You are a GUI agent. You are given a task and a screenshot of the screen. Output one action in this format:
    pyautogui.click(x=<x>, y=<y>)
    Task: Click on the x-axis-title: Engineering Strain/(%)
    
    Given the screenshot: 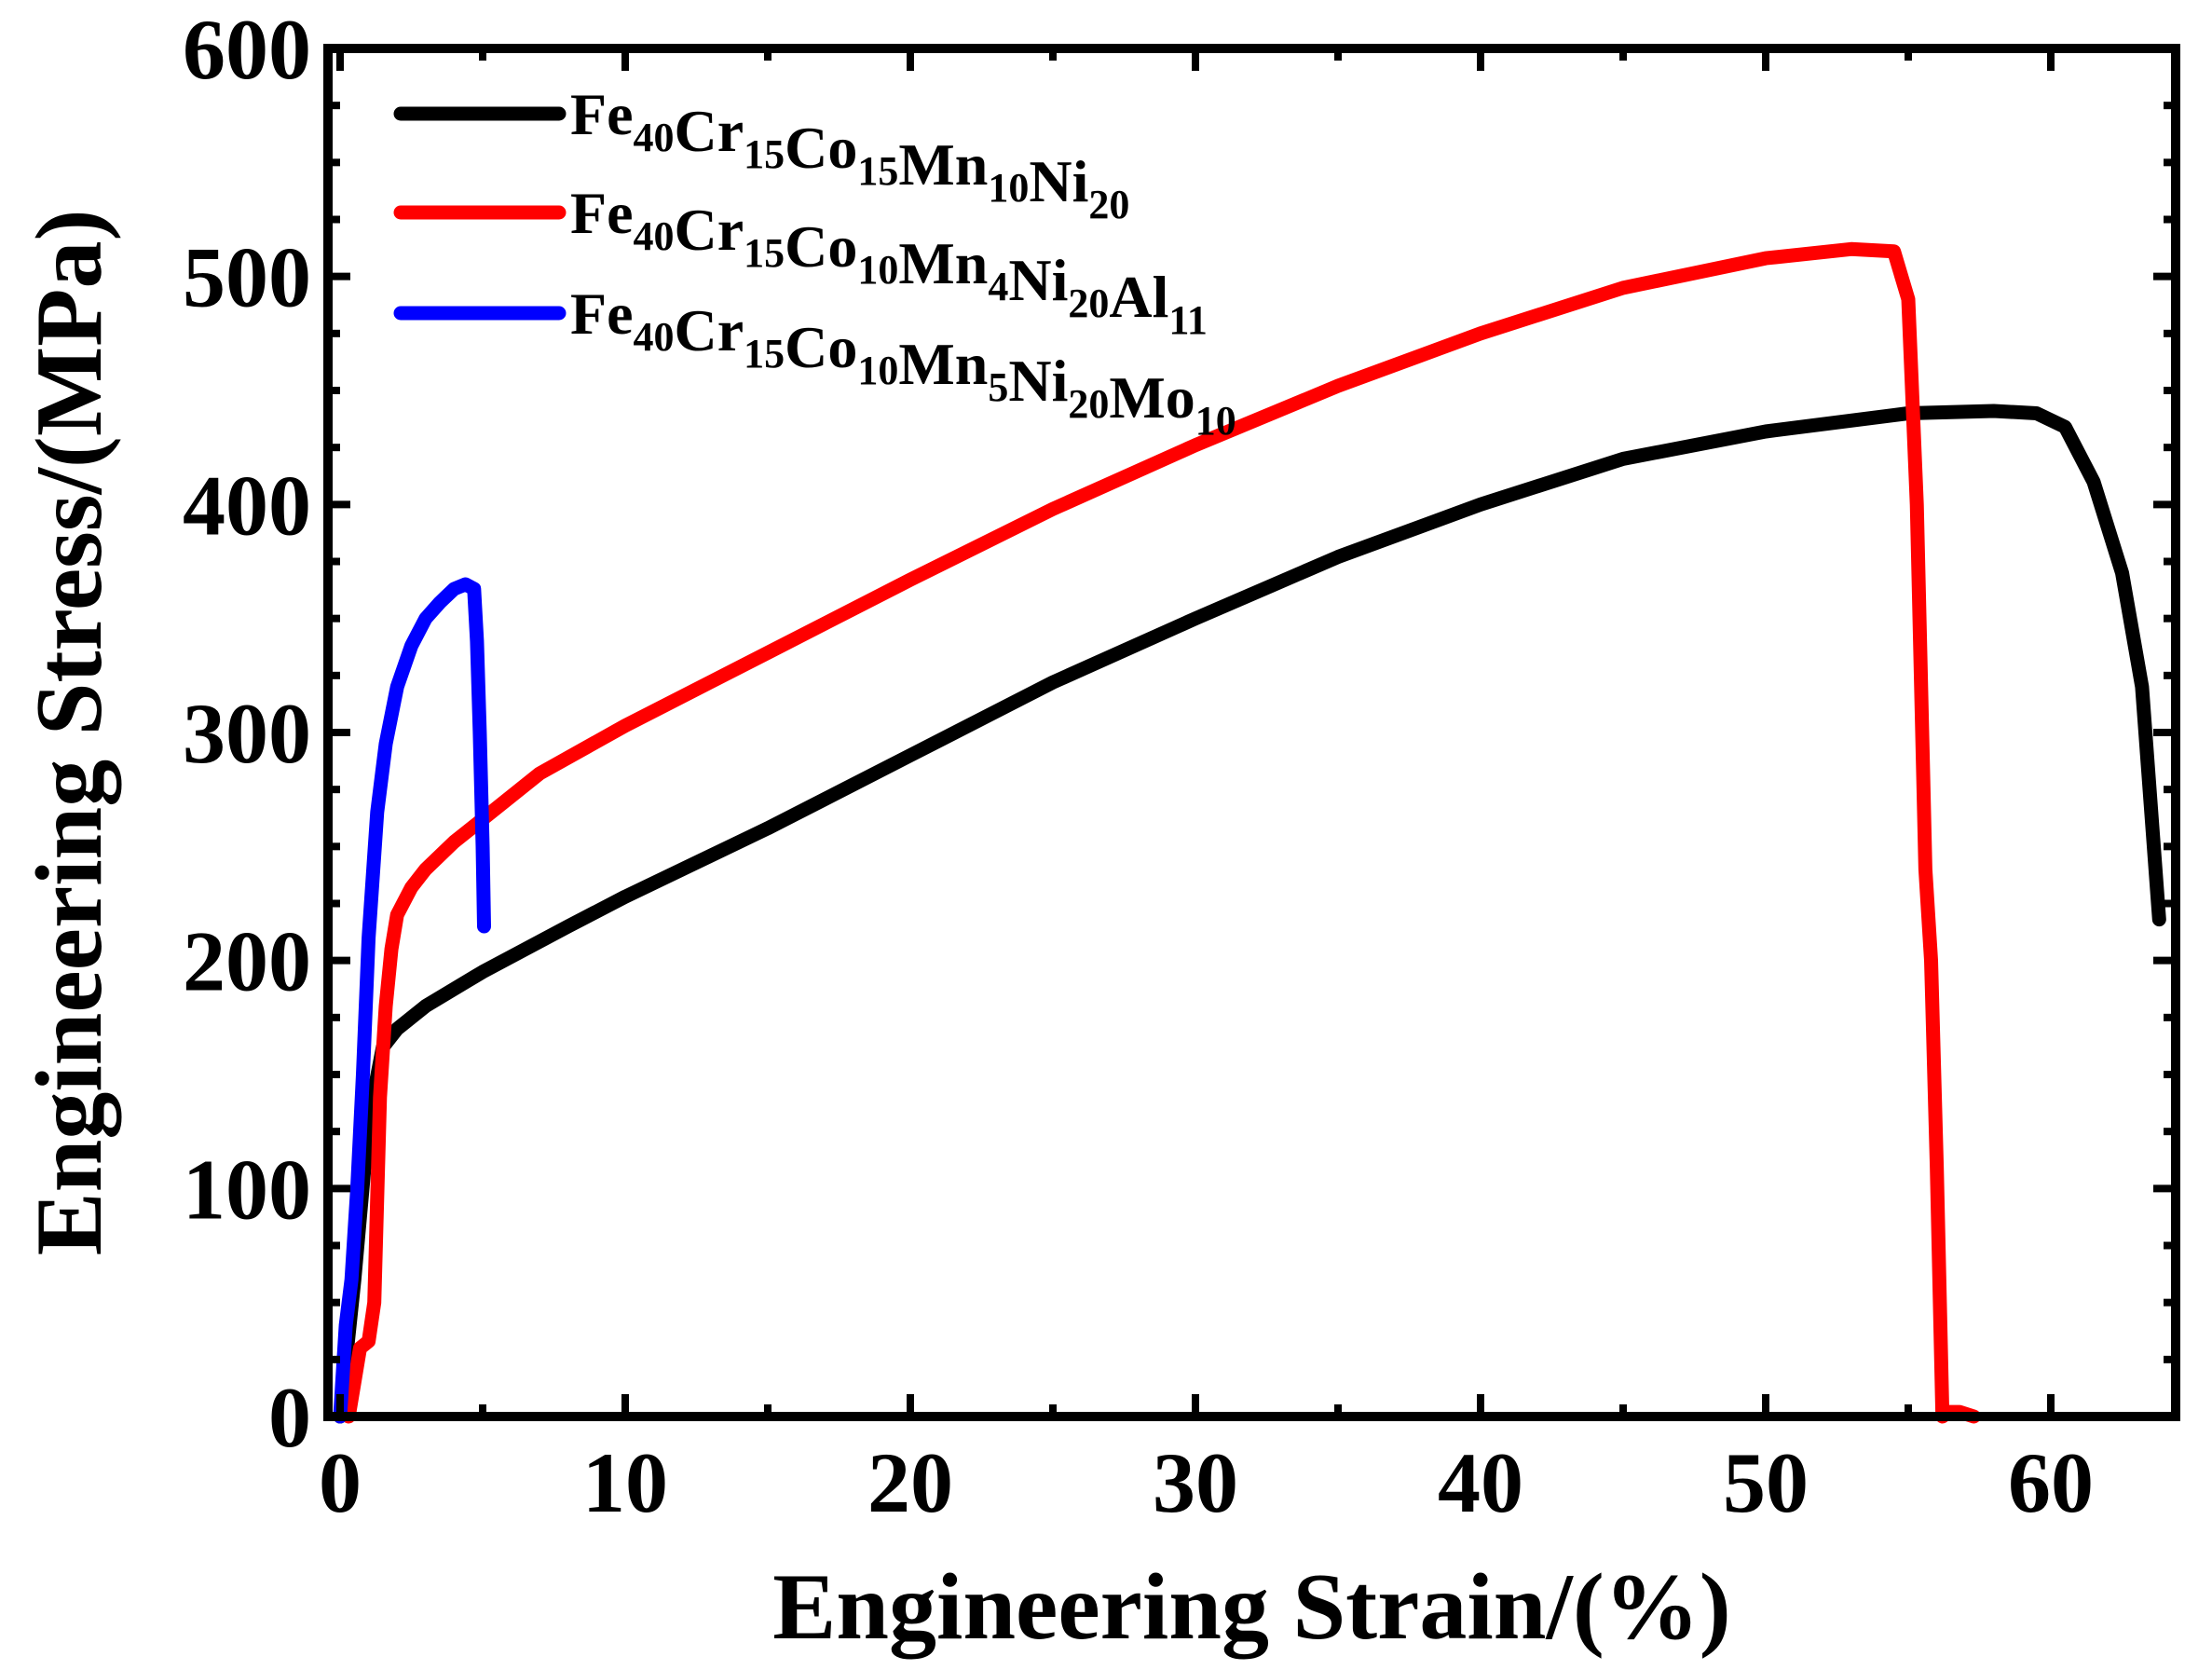 What is the action you would take?
    pyautogui.click(x=1251, y=1607)
    